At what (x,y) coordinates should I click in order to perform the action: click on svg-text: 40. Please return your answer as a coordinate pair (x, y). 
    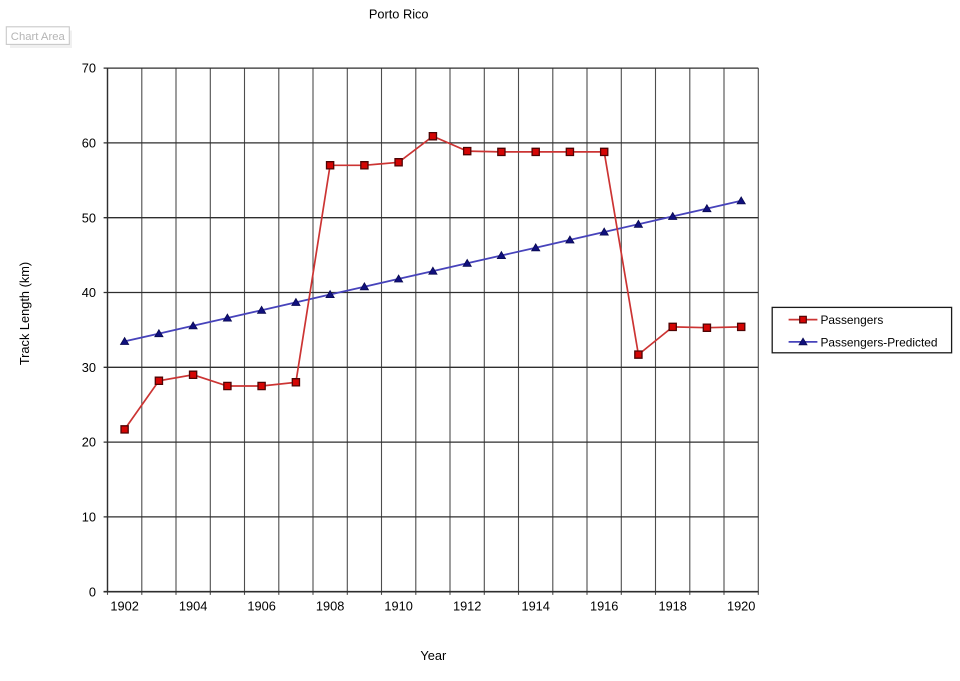
    Looking at the image, I should click on (89, 292).